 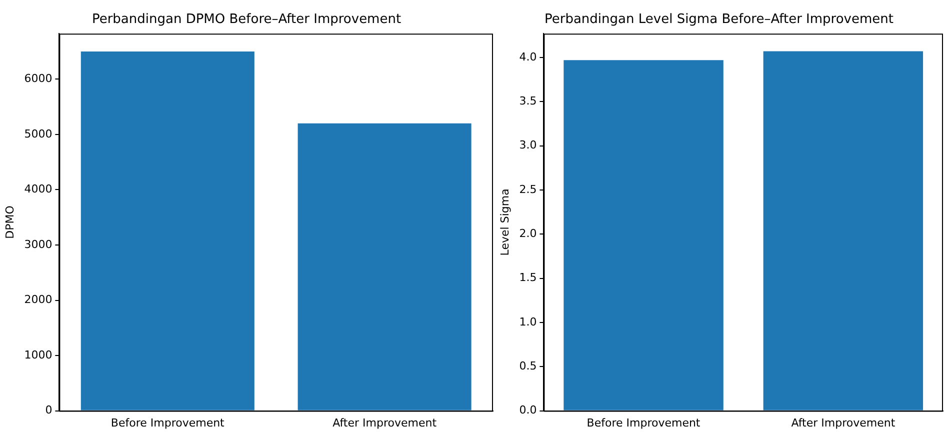 What do you see at coordinates (528, 365) in the screenshot?
I see `y-tick-label: 0.5` at bounding box center [528, 365].